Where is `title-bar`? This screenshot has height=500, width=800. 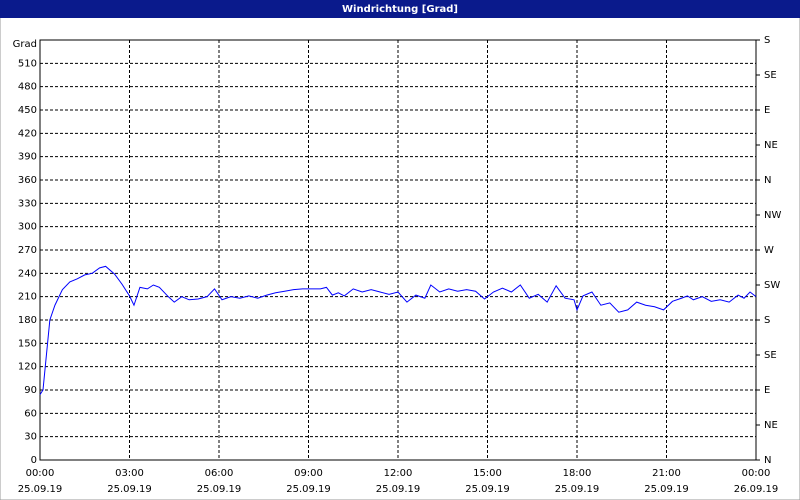 title-bar is located at coordinates (400, 9).